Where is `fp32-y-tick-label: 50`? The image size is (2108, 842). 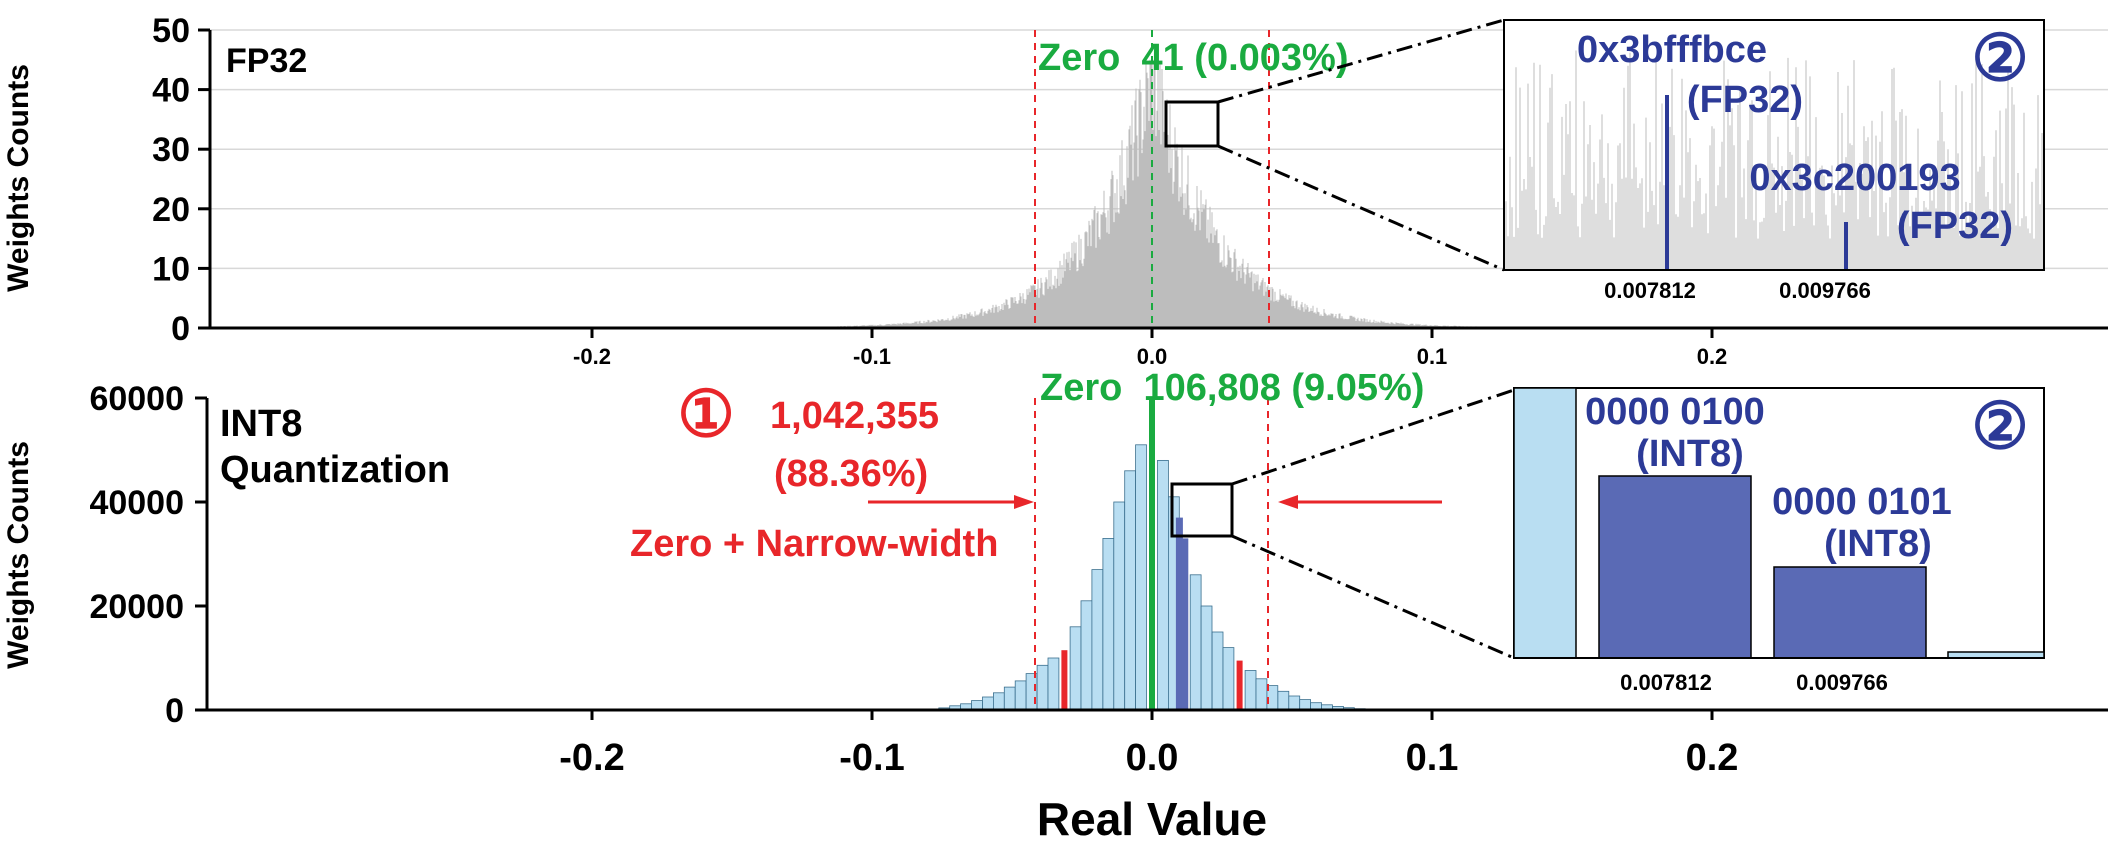 fp32-y-tick-label: 50 is located at coordinates (171, 31).